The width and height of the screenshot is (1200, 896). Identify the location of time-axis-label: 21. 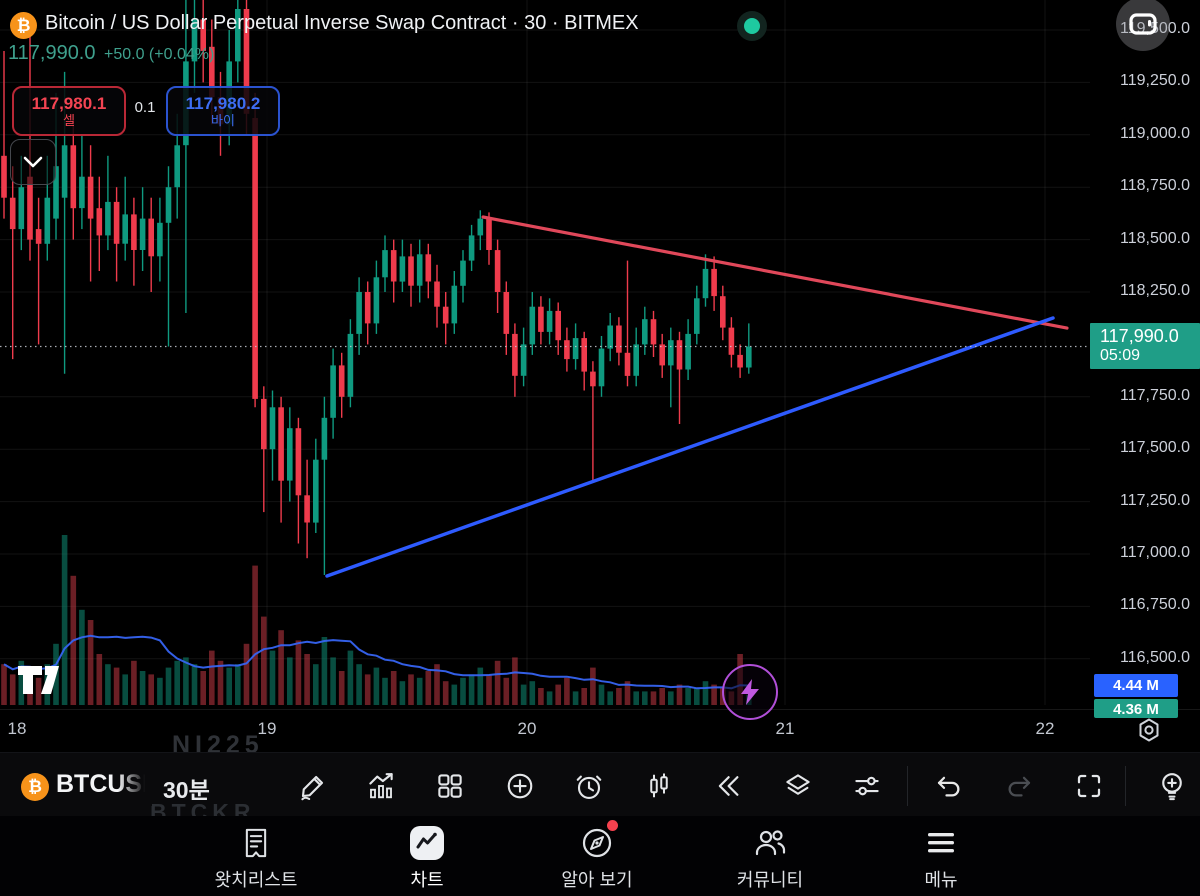
(785, 728).